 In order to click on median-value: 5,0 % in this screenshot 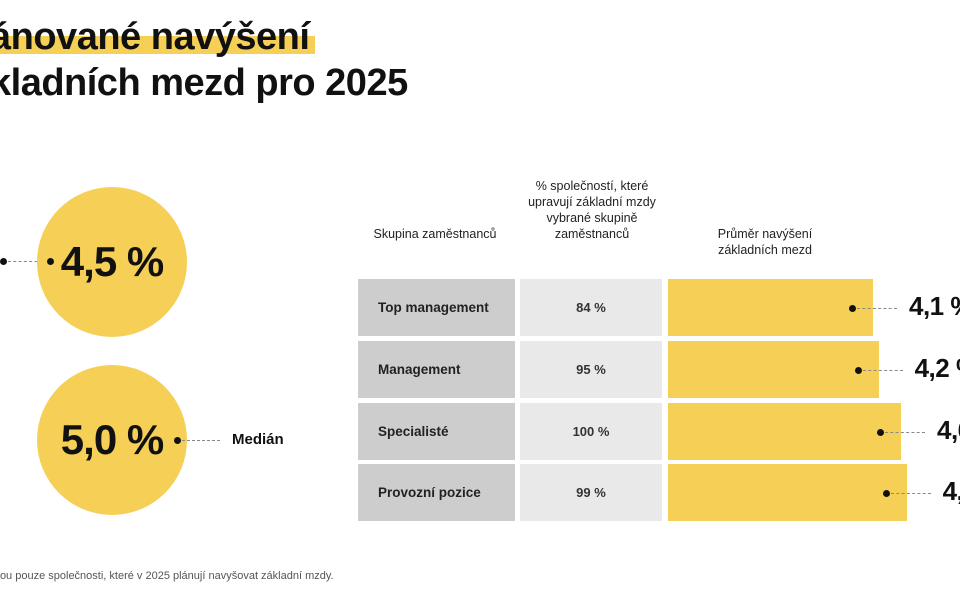, I will do `click(112, 439)`.